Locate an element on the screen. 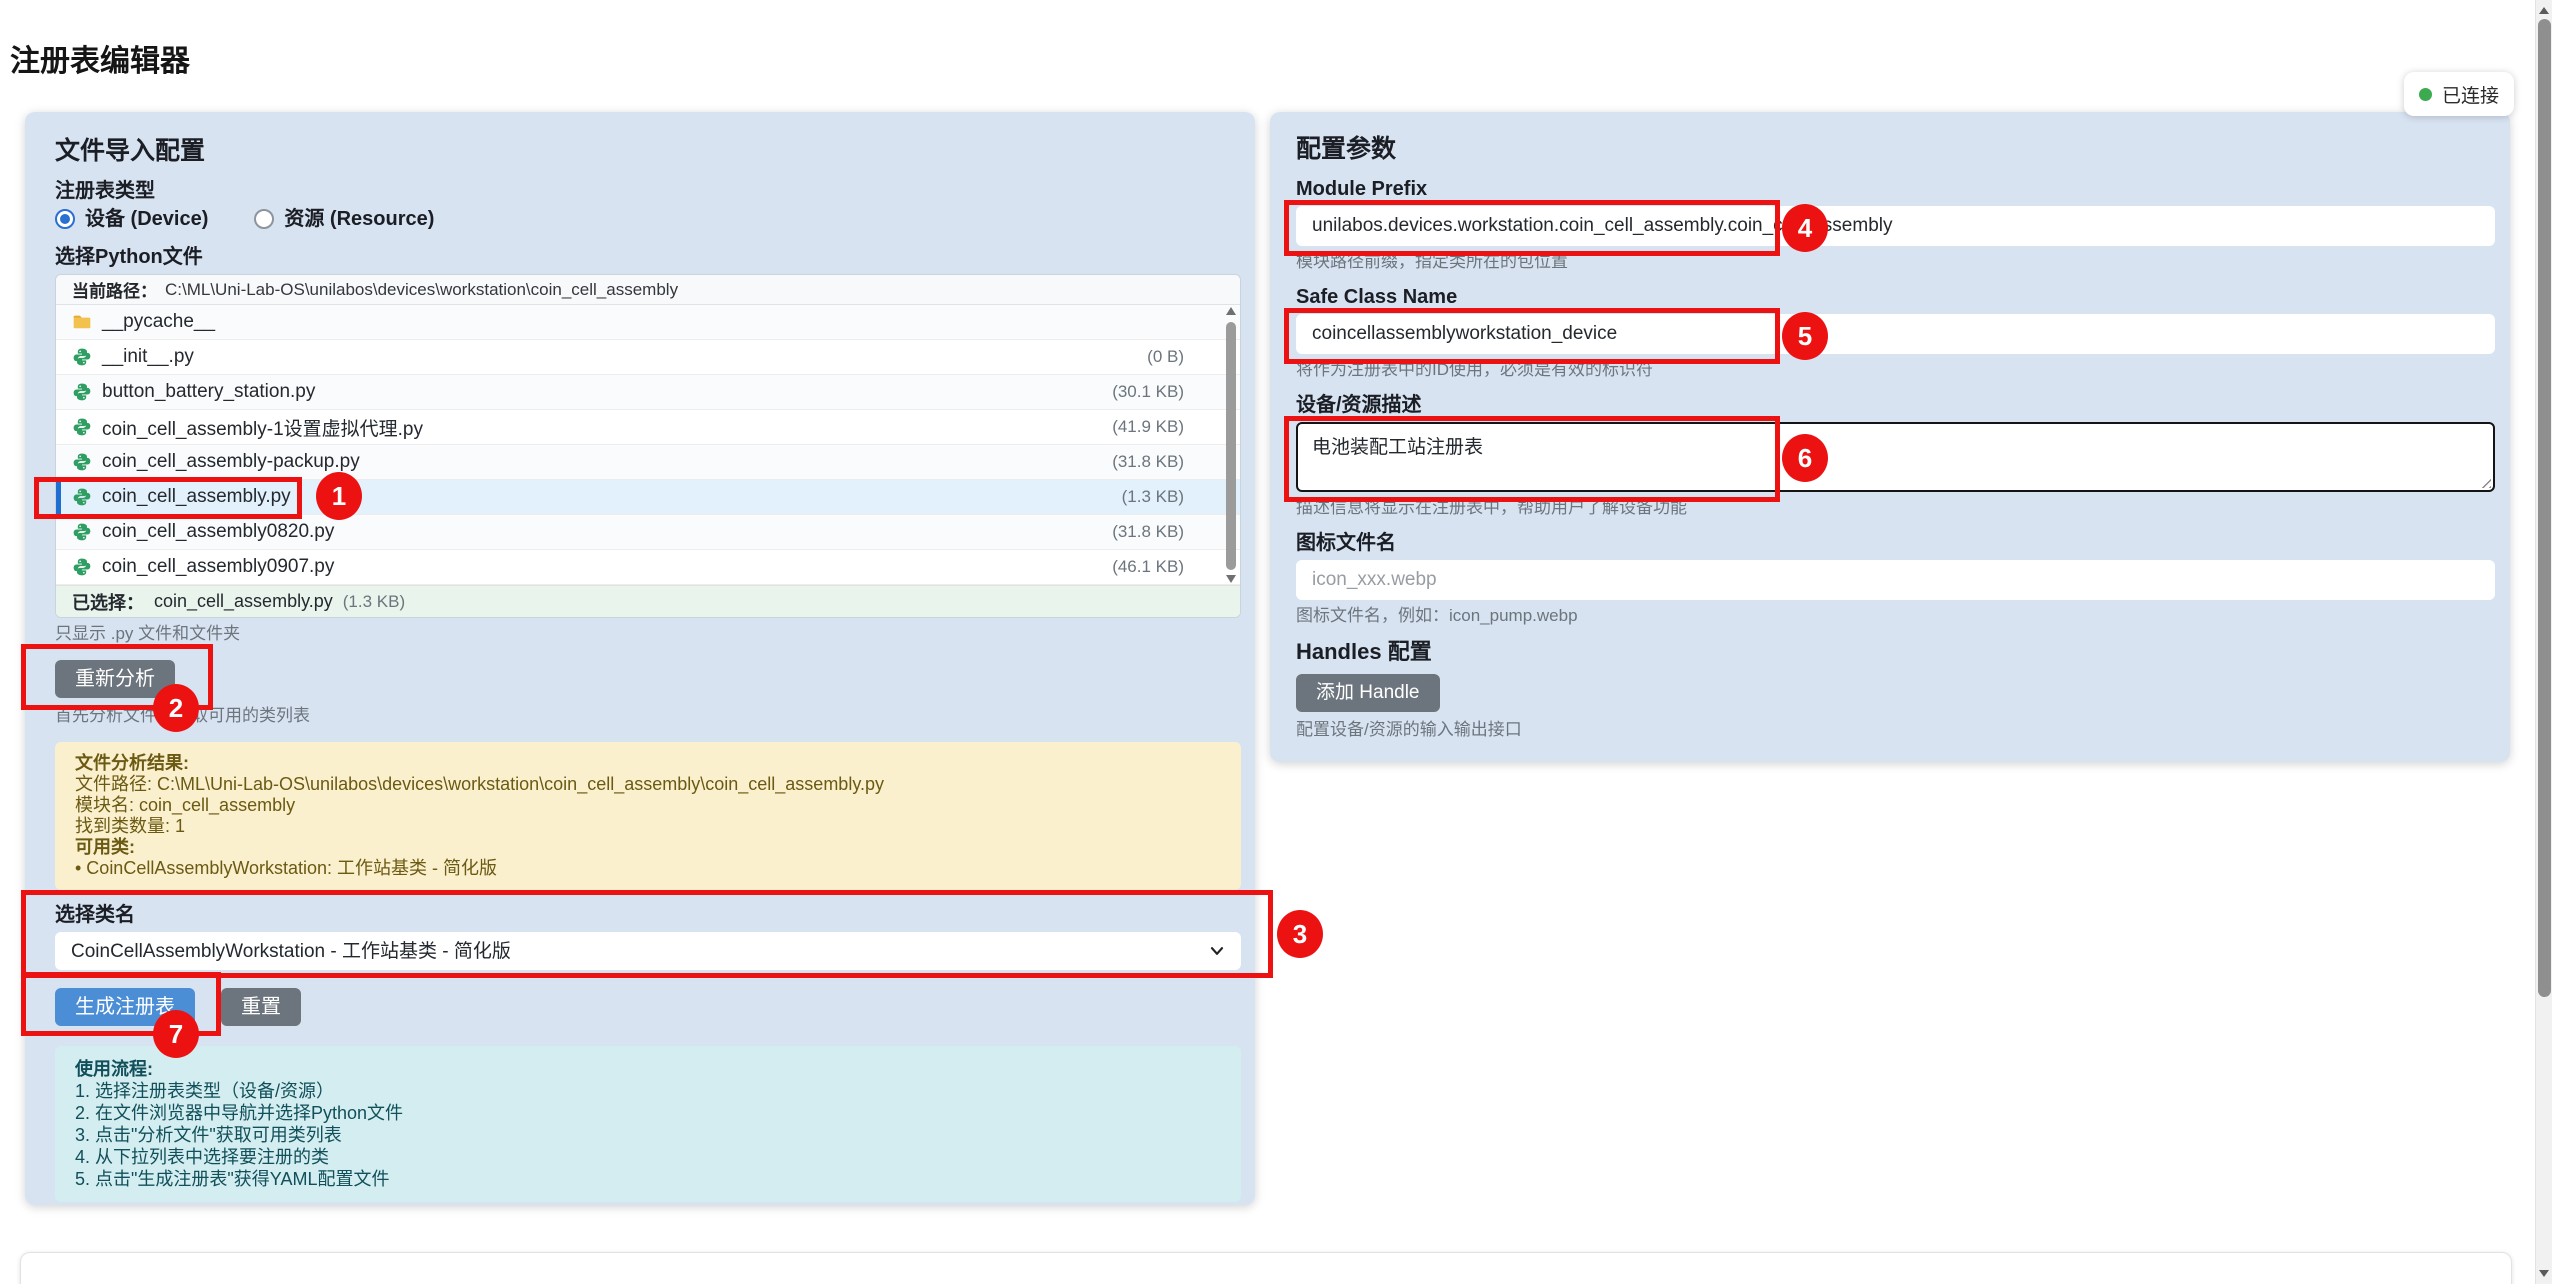 This screenshot has height=1284, width=2552. filter-hint: 只显示 .py 文件和文件夹 is located at coordinates (148, 633).